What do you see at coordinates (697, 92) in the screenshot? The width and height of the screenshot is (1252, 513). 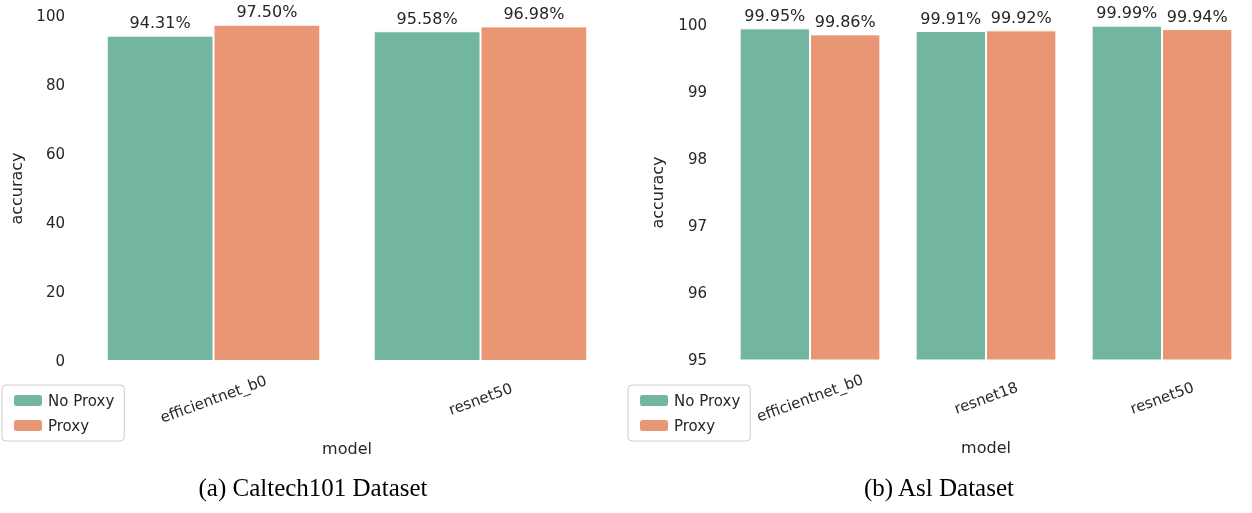 I see `y-tick-label: 99` at bounding box center [697, 92].